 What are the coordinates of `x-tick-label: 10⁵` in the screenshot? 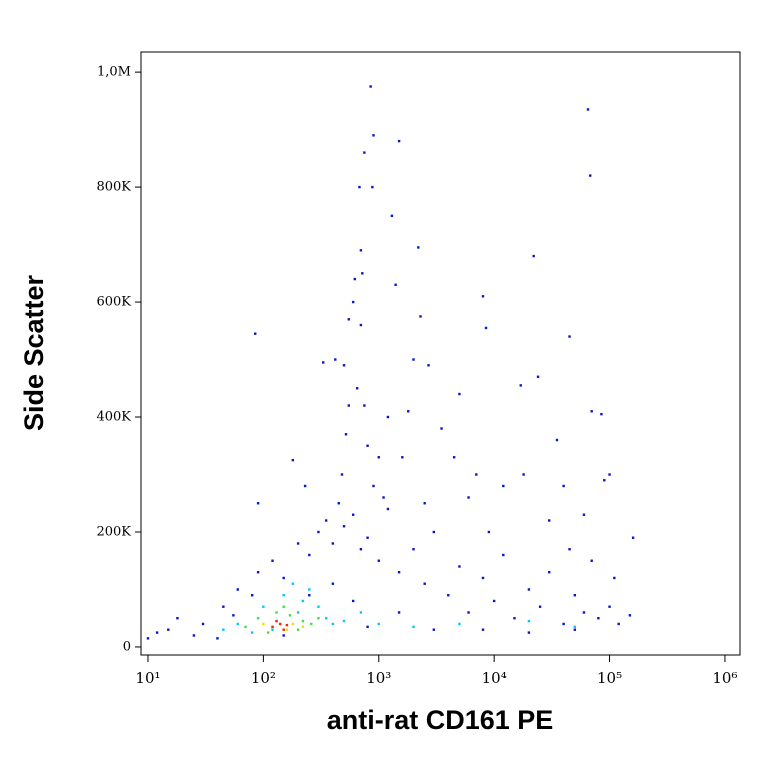 It's located at (609, 678).